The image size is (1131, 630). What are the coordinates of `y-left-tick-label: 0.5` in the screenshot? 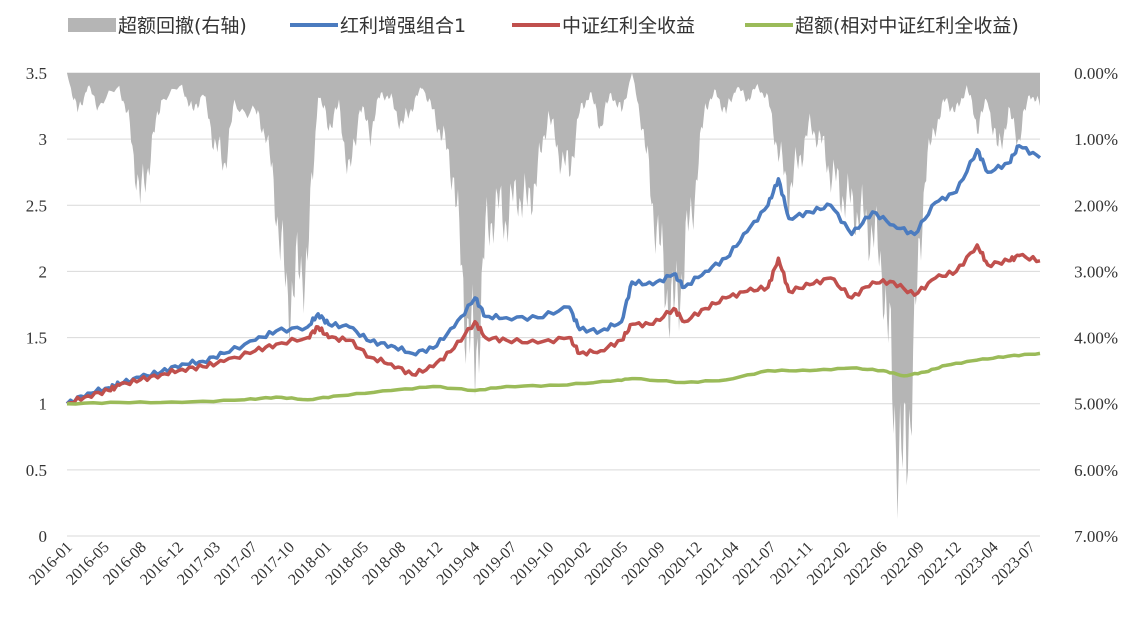 It's located at (36, 470).